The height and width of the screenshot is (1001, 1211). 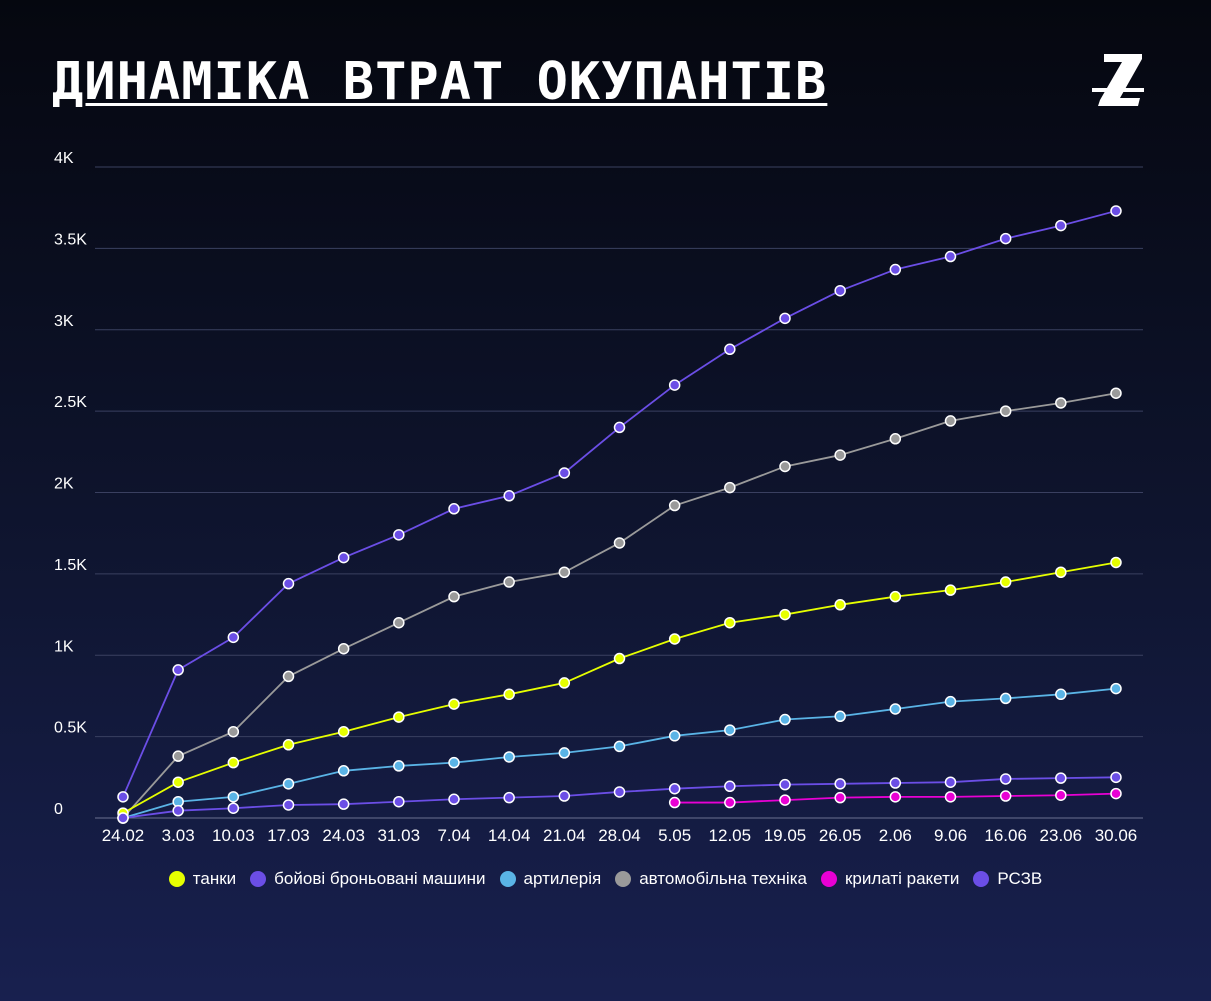 What do you see at coordinates (399, 835) in the screenshot?
I see `x-tick-label: 31.03` at bounding box center [399, 835].